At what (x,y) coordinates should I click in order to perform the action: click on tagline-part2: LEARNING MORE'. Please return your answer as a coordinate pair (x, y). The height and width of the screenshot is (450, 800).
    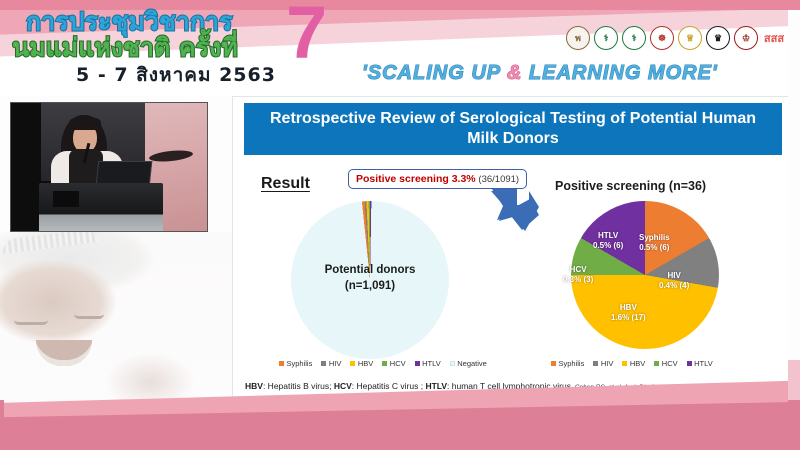
    Looking at the image, I should click on (620, 73).